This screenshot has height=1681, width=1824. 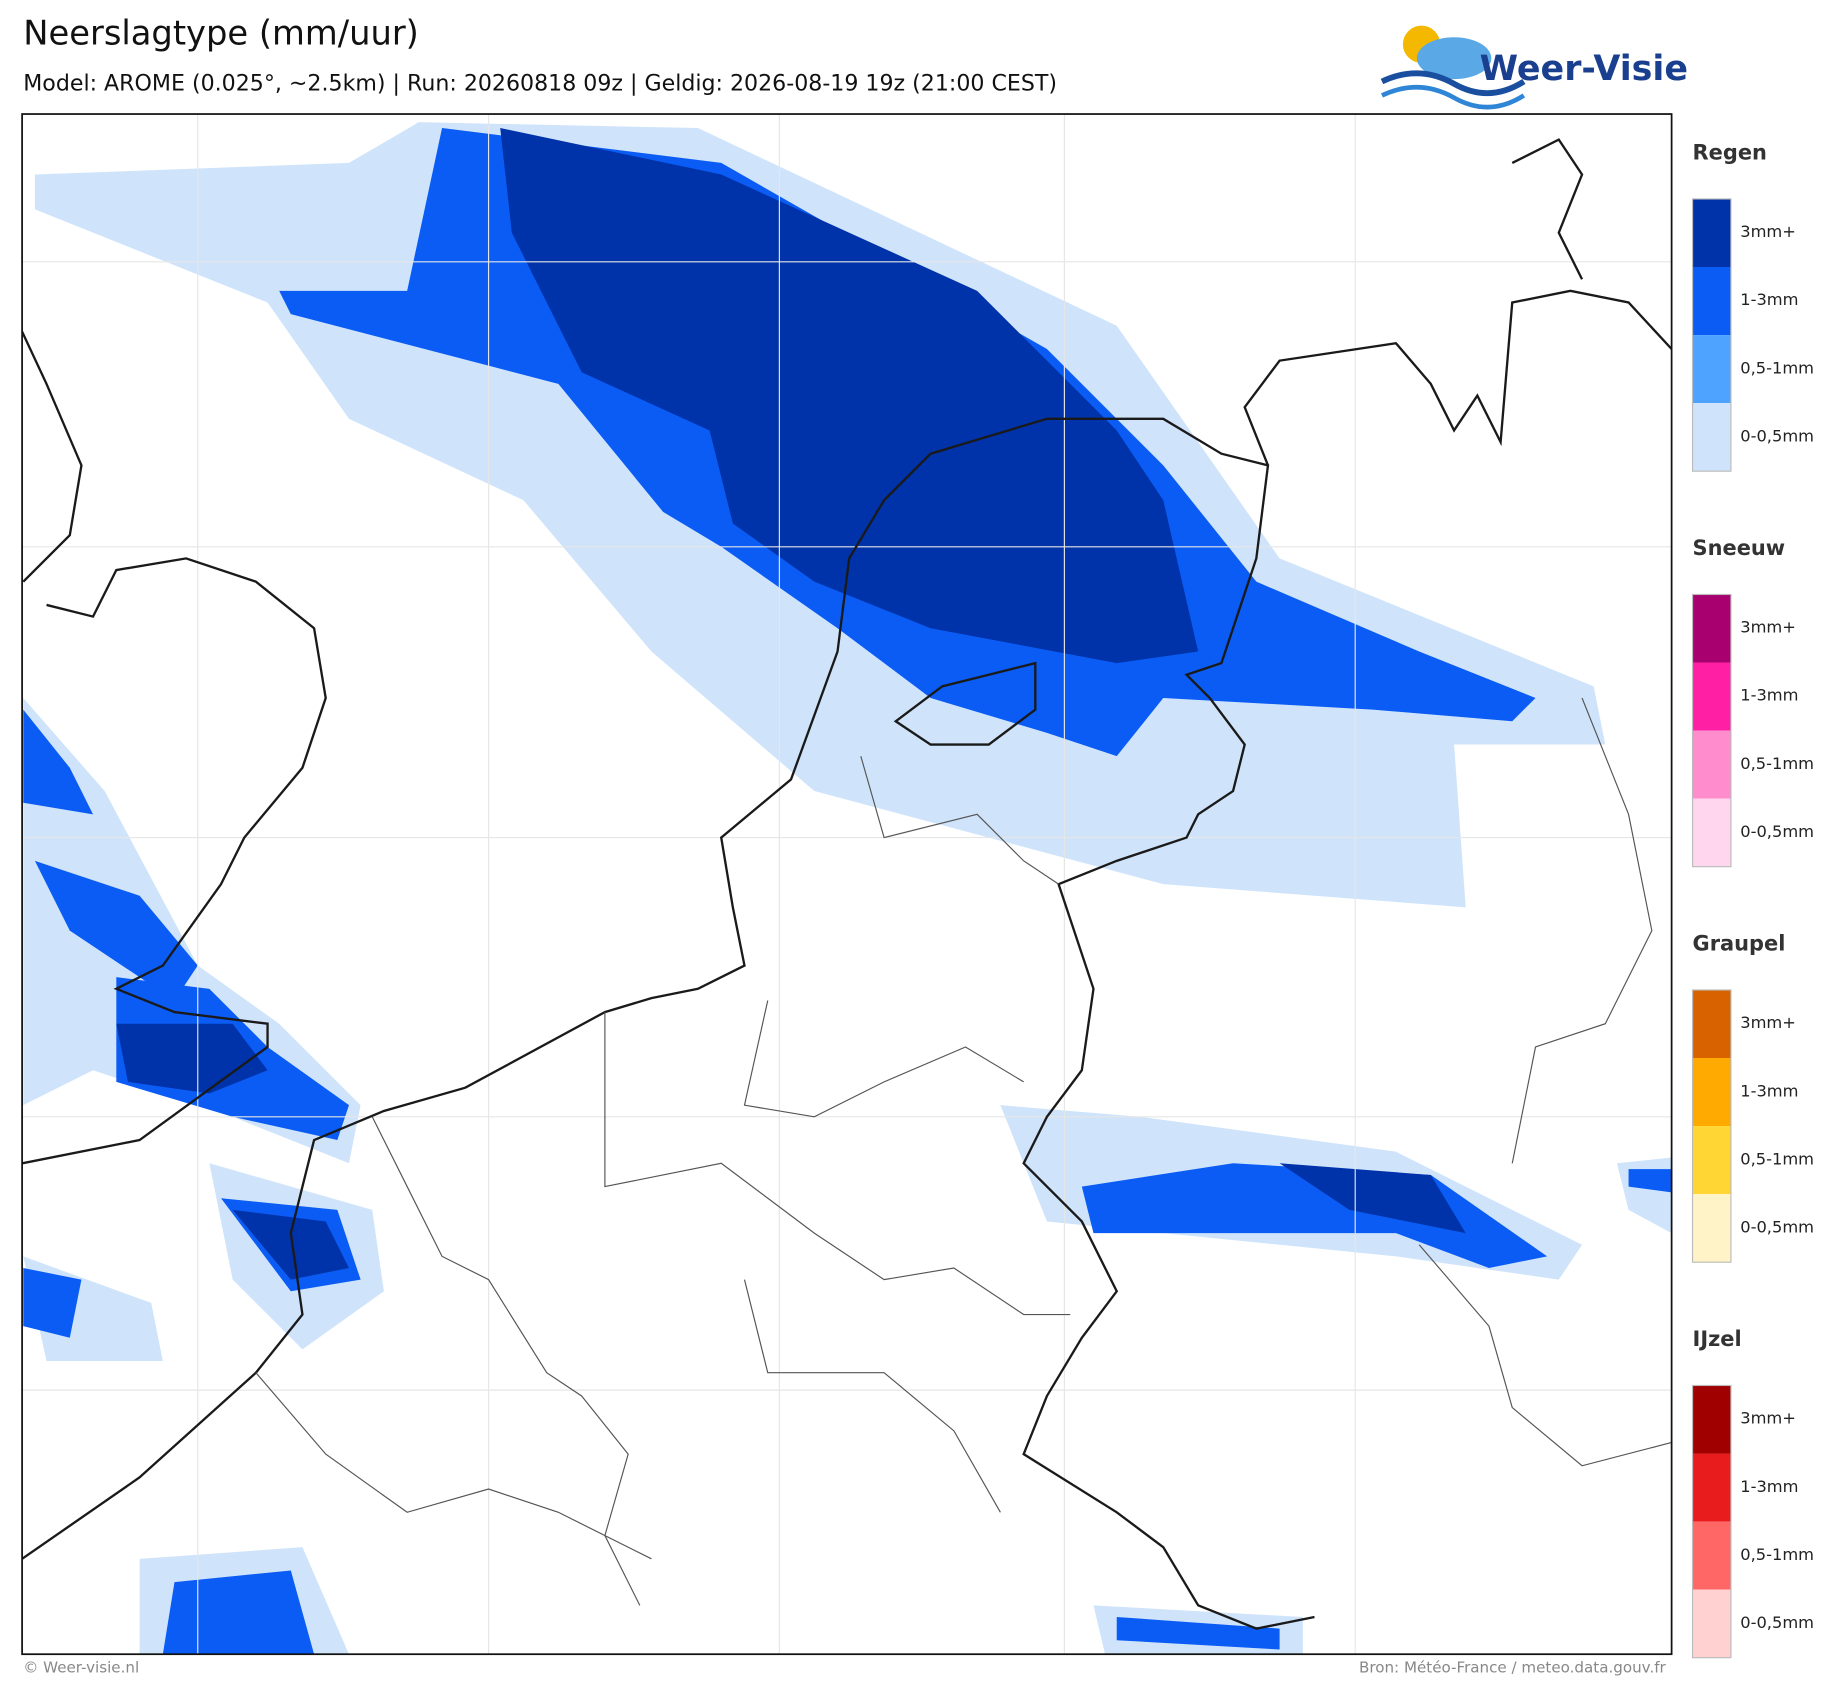 What do you see at coordinates (1739, 548) in the screenshot?
I see `legend-title: Sneeuw` at bounding box center [1739, 548].